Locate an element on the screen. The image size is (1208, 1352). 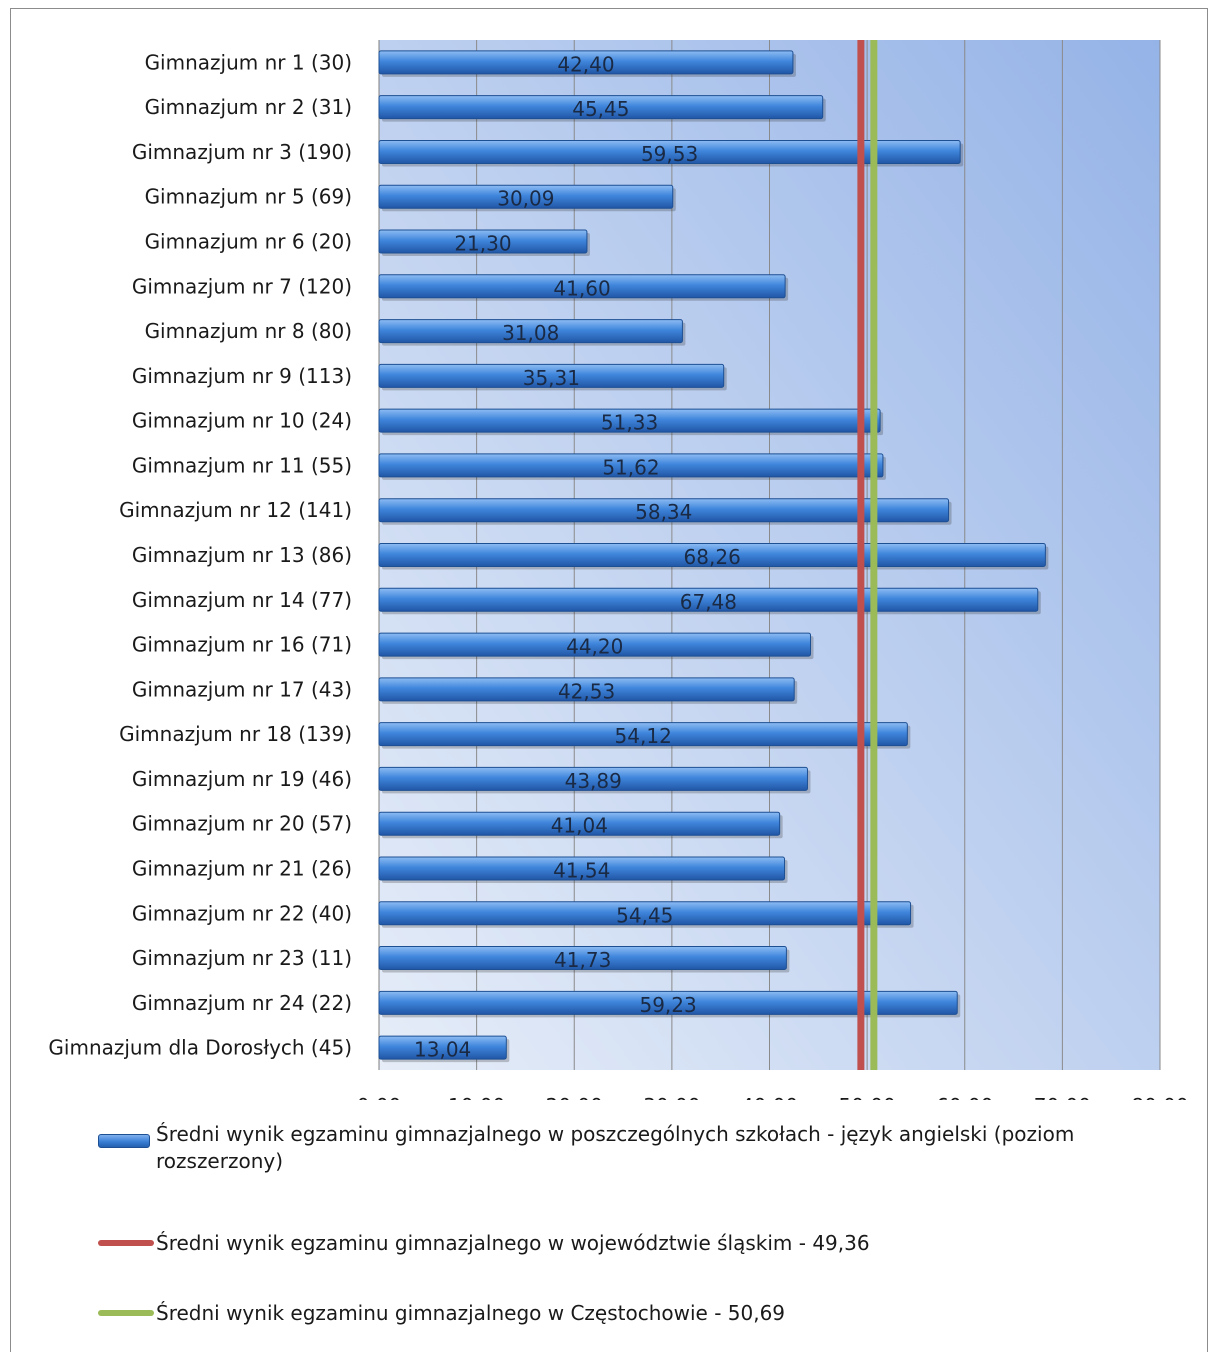
category-label: Gimnazjum nr 19 (46) is located at coordinates (242, 779).